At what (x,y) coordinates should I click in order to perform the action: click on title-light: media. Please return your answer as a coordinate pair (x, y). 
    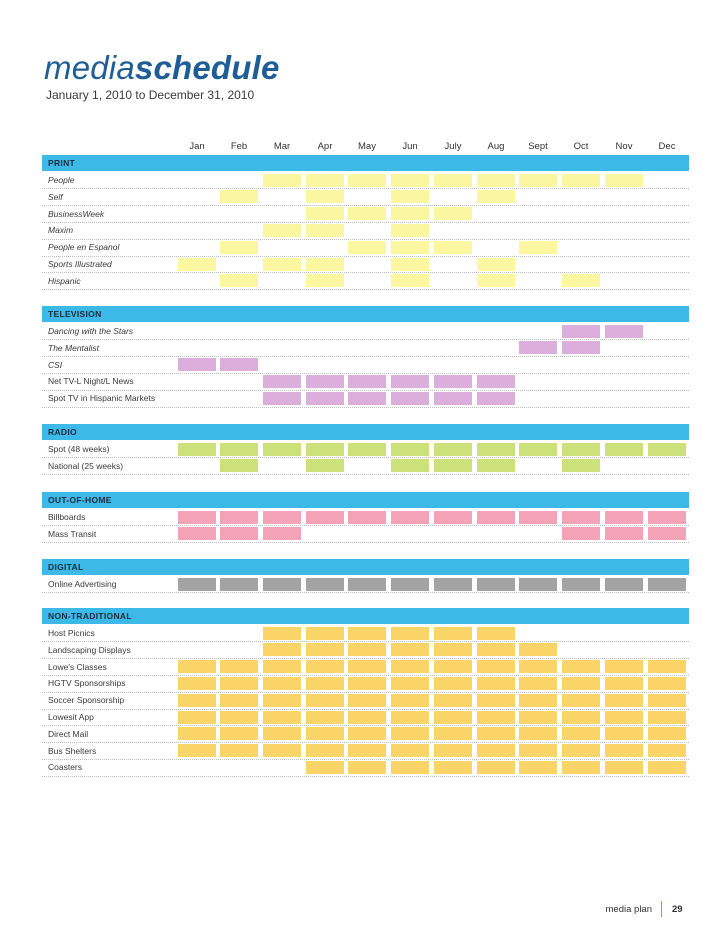
    Looking at the image, I should click on (89, 67).